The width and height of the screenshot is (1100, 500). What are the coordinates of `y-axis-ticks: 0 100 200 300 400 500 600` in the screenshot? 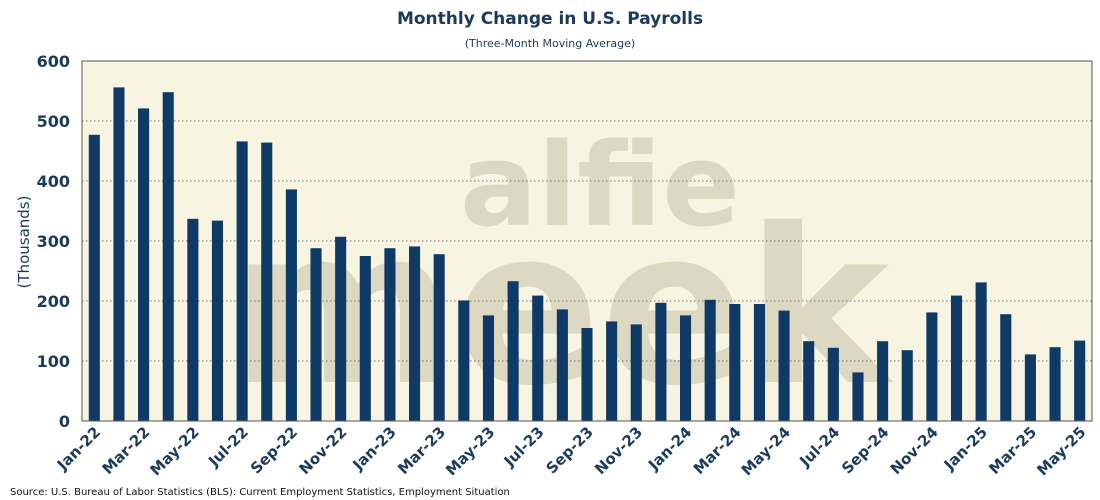 It's located at (53, 241).